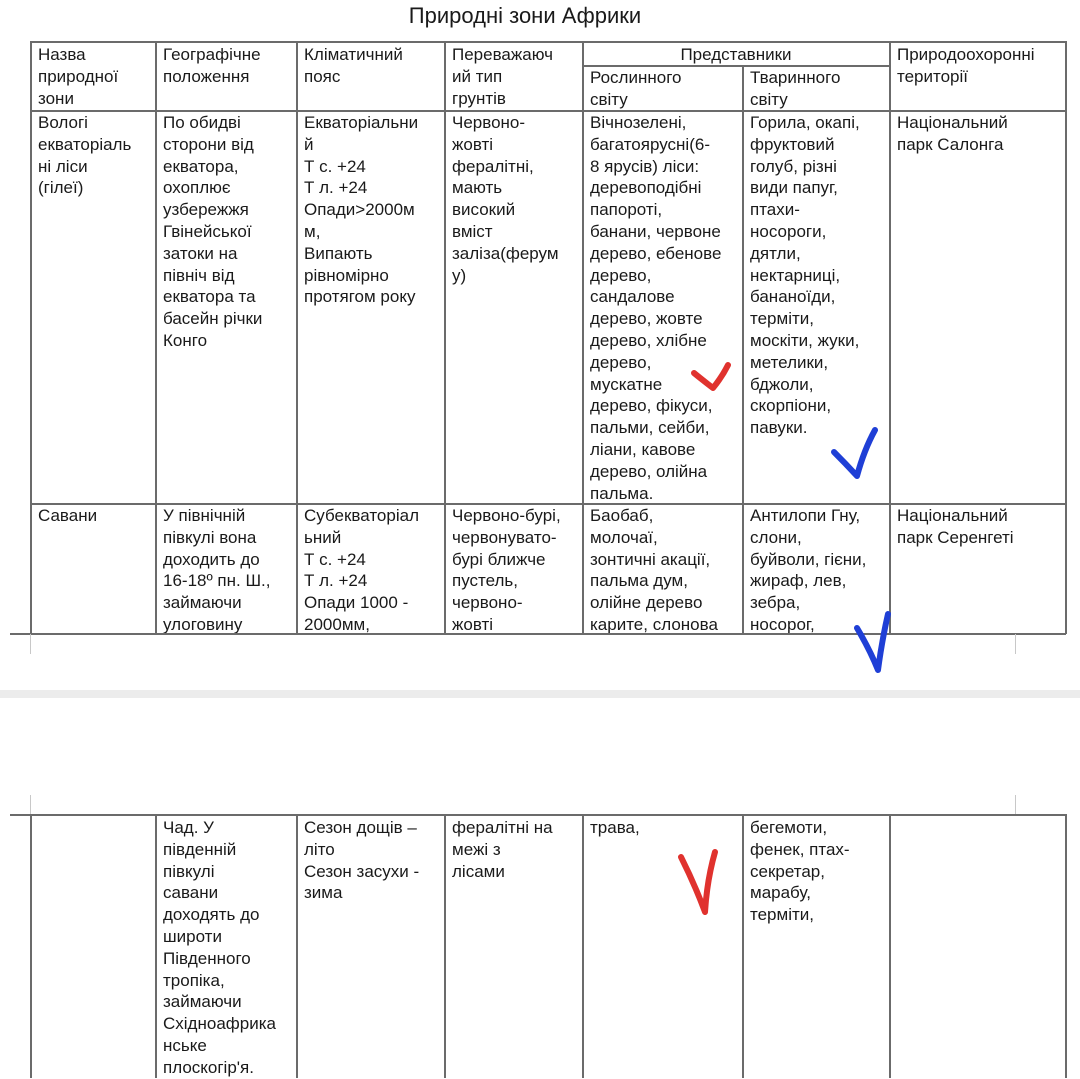  What do you see at coordinates (636, 88) in the screenshot?
I see `header-flora: Рослинного світу` at bounding box center [636, 88].